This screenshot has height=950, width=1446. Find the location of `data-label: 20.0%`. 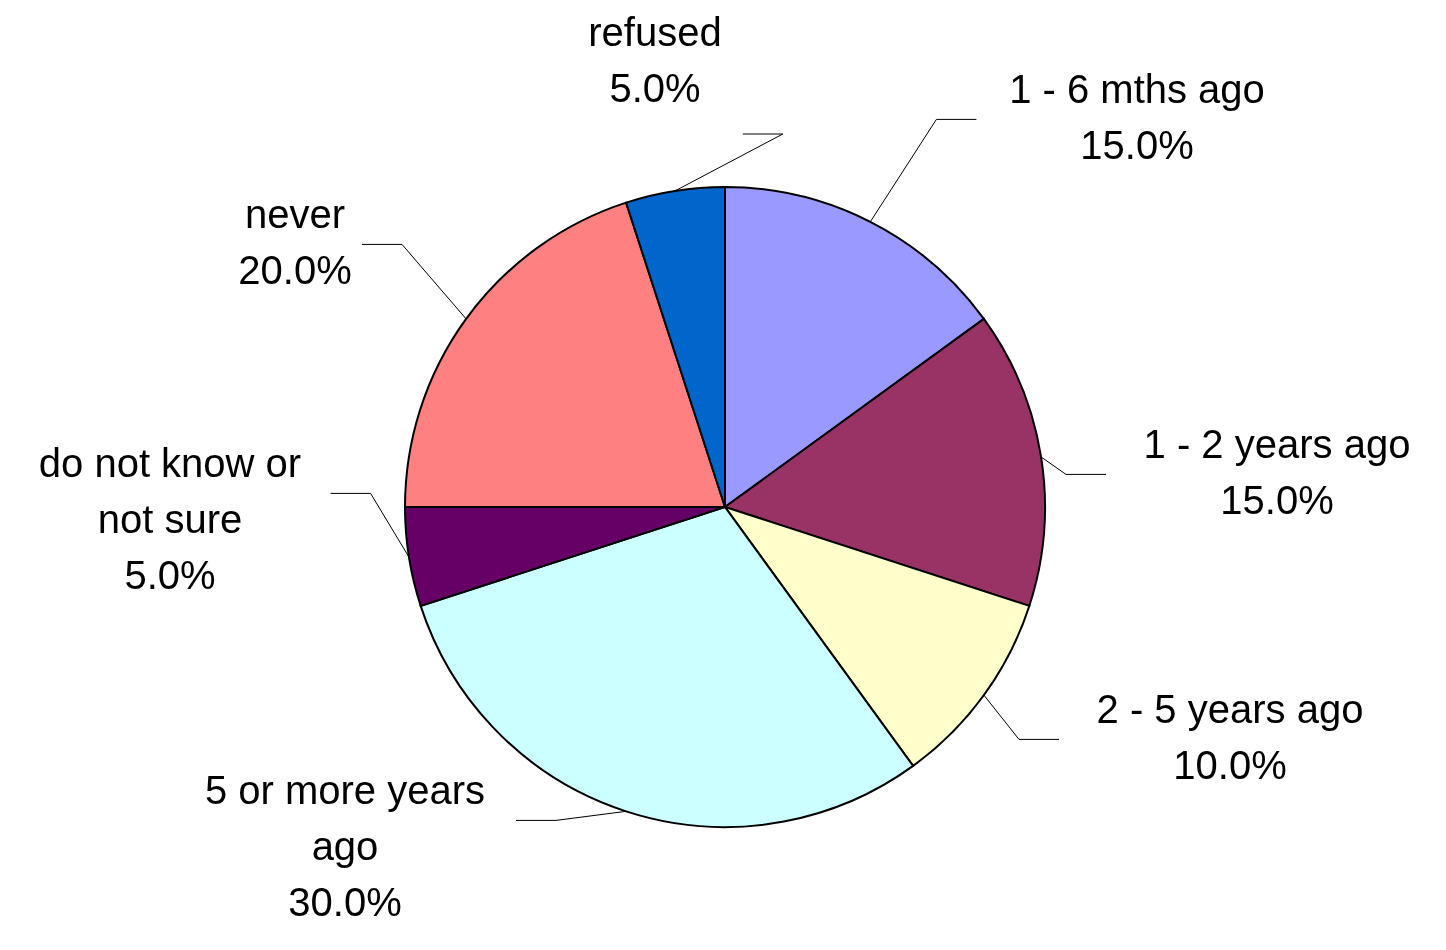

data-label: 20.0% is located at coordinates (295, 270).